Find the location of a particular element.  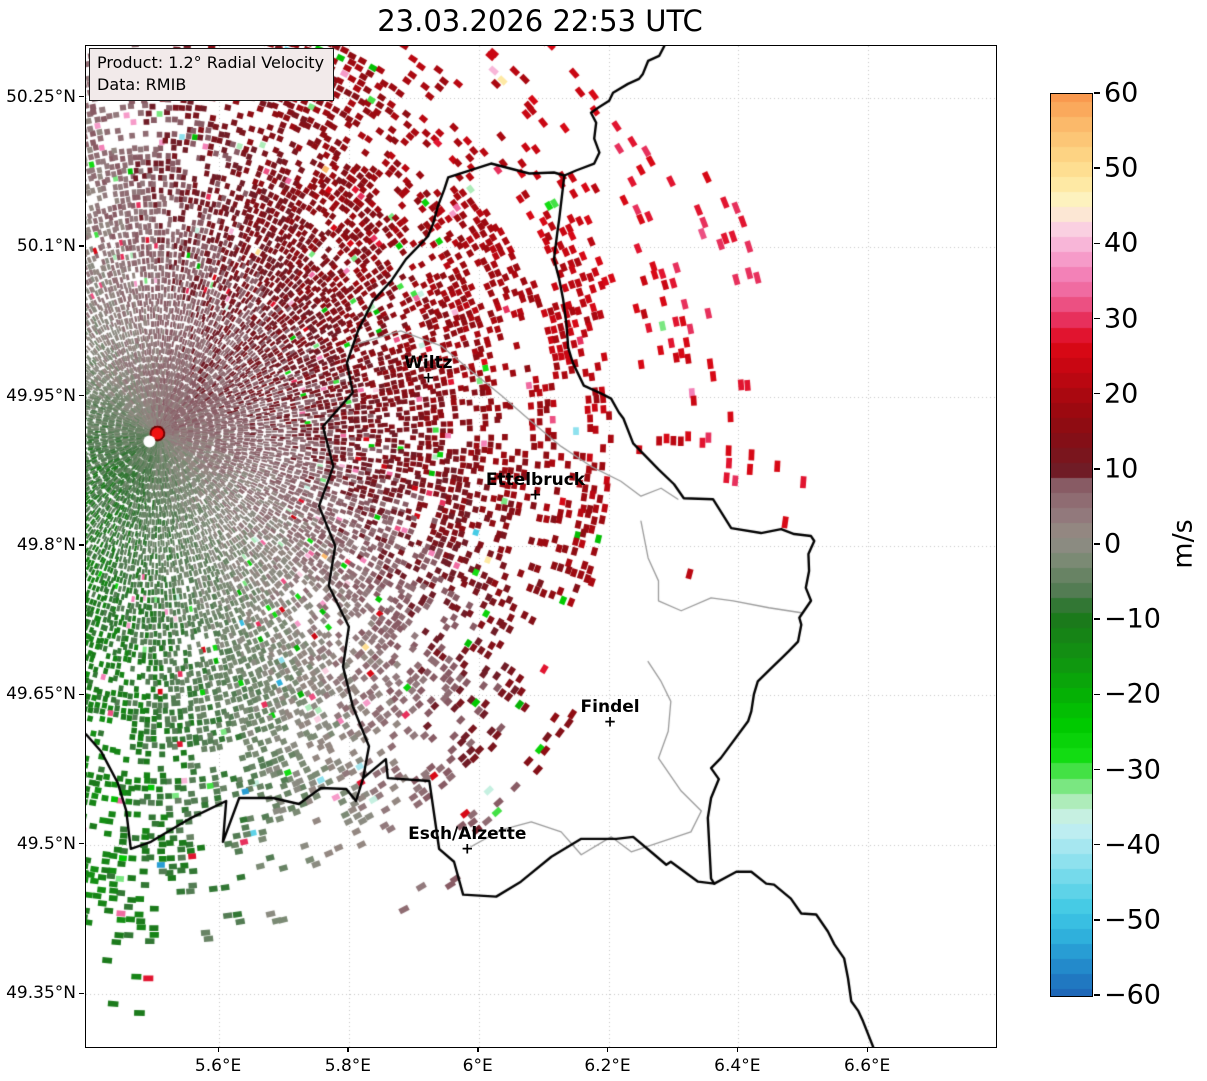

colorbar-unit-label: m/s is located at coordinates (1183, 544).